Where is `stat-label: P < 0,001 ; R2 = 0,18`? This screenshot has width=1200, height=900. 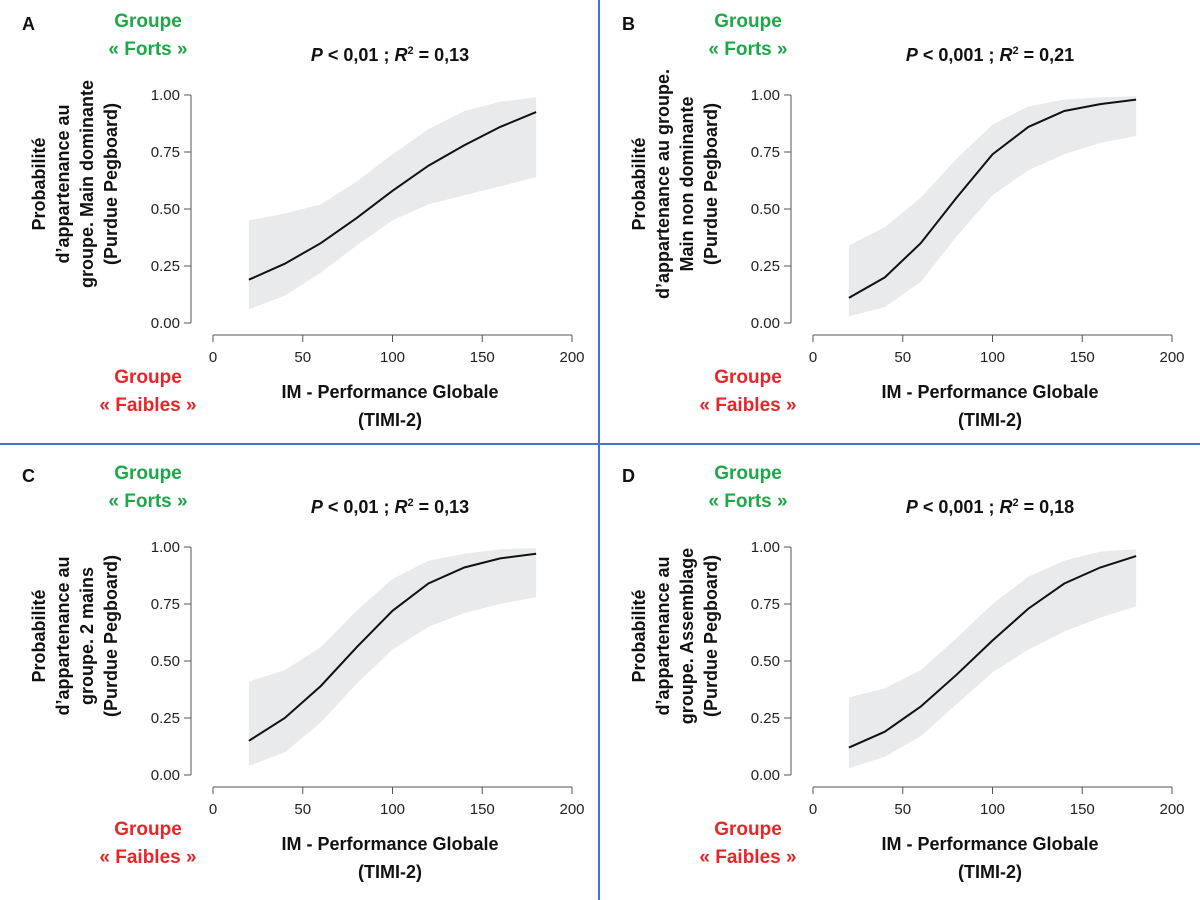 stat-label: P < 0,001 ; R2 = 0,18 is located at coordinates (990, 507).